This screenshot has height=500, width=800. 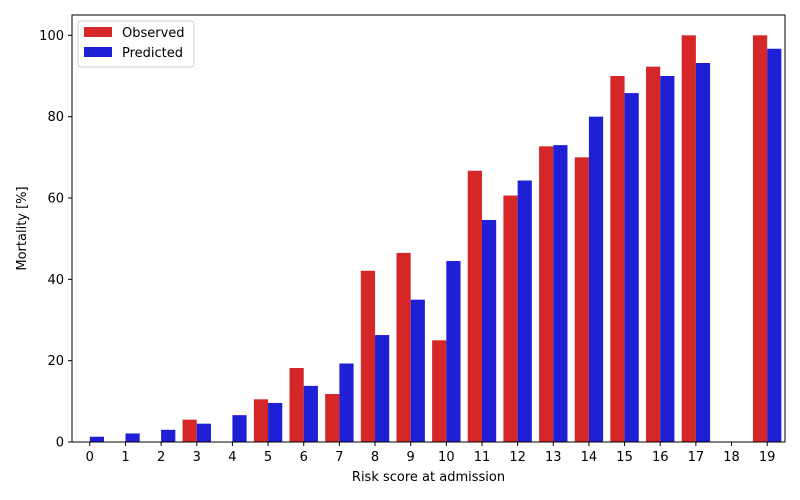 What do you see at coordinates (731, 457) in the screenshot?
I see `x-tick-label: 18` at bounding box center [731, 457].